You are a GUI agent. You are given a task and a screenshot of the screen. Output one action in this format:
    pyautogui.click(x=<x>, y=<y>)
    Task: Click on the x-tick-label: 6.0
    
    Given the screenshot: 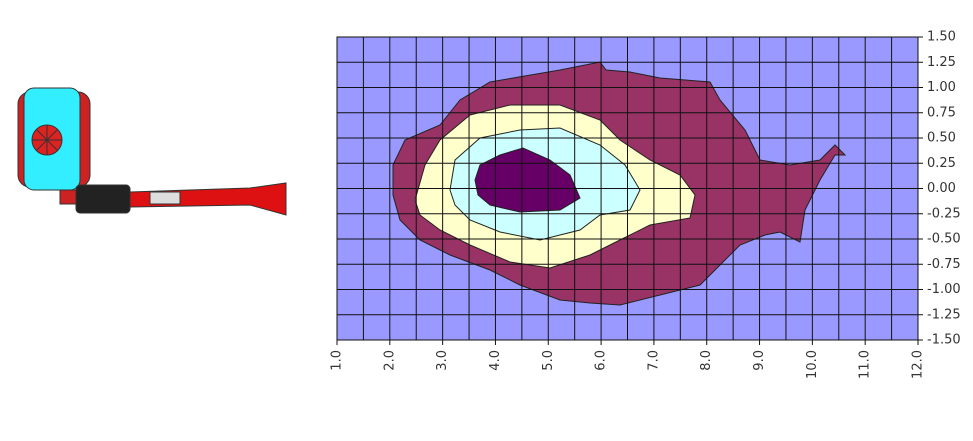 What is the action you would take?
    pyautogui.click(x=601, y=360)
    